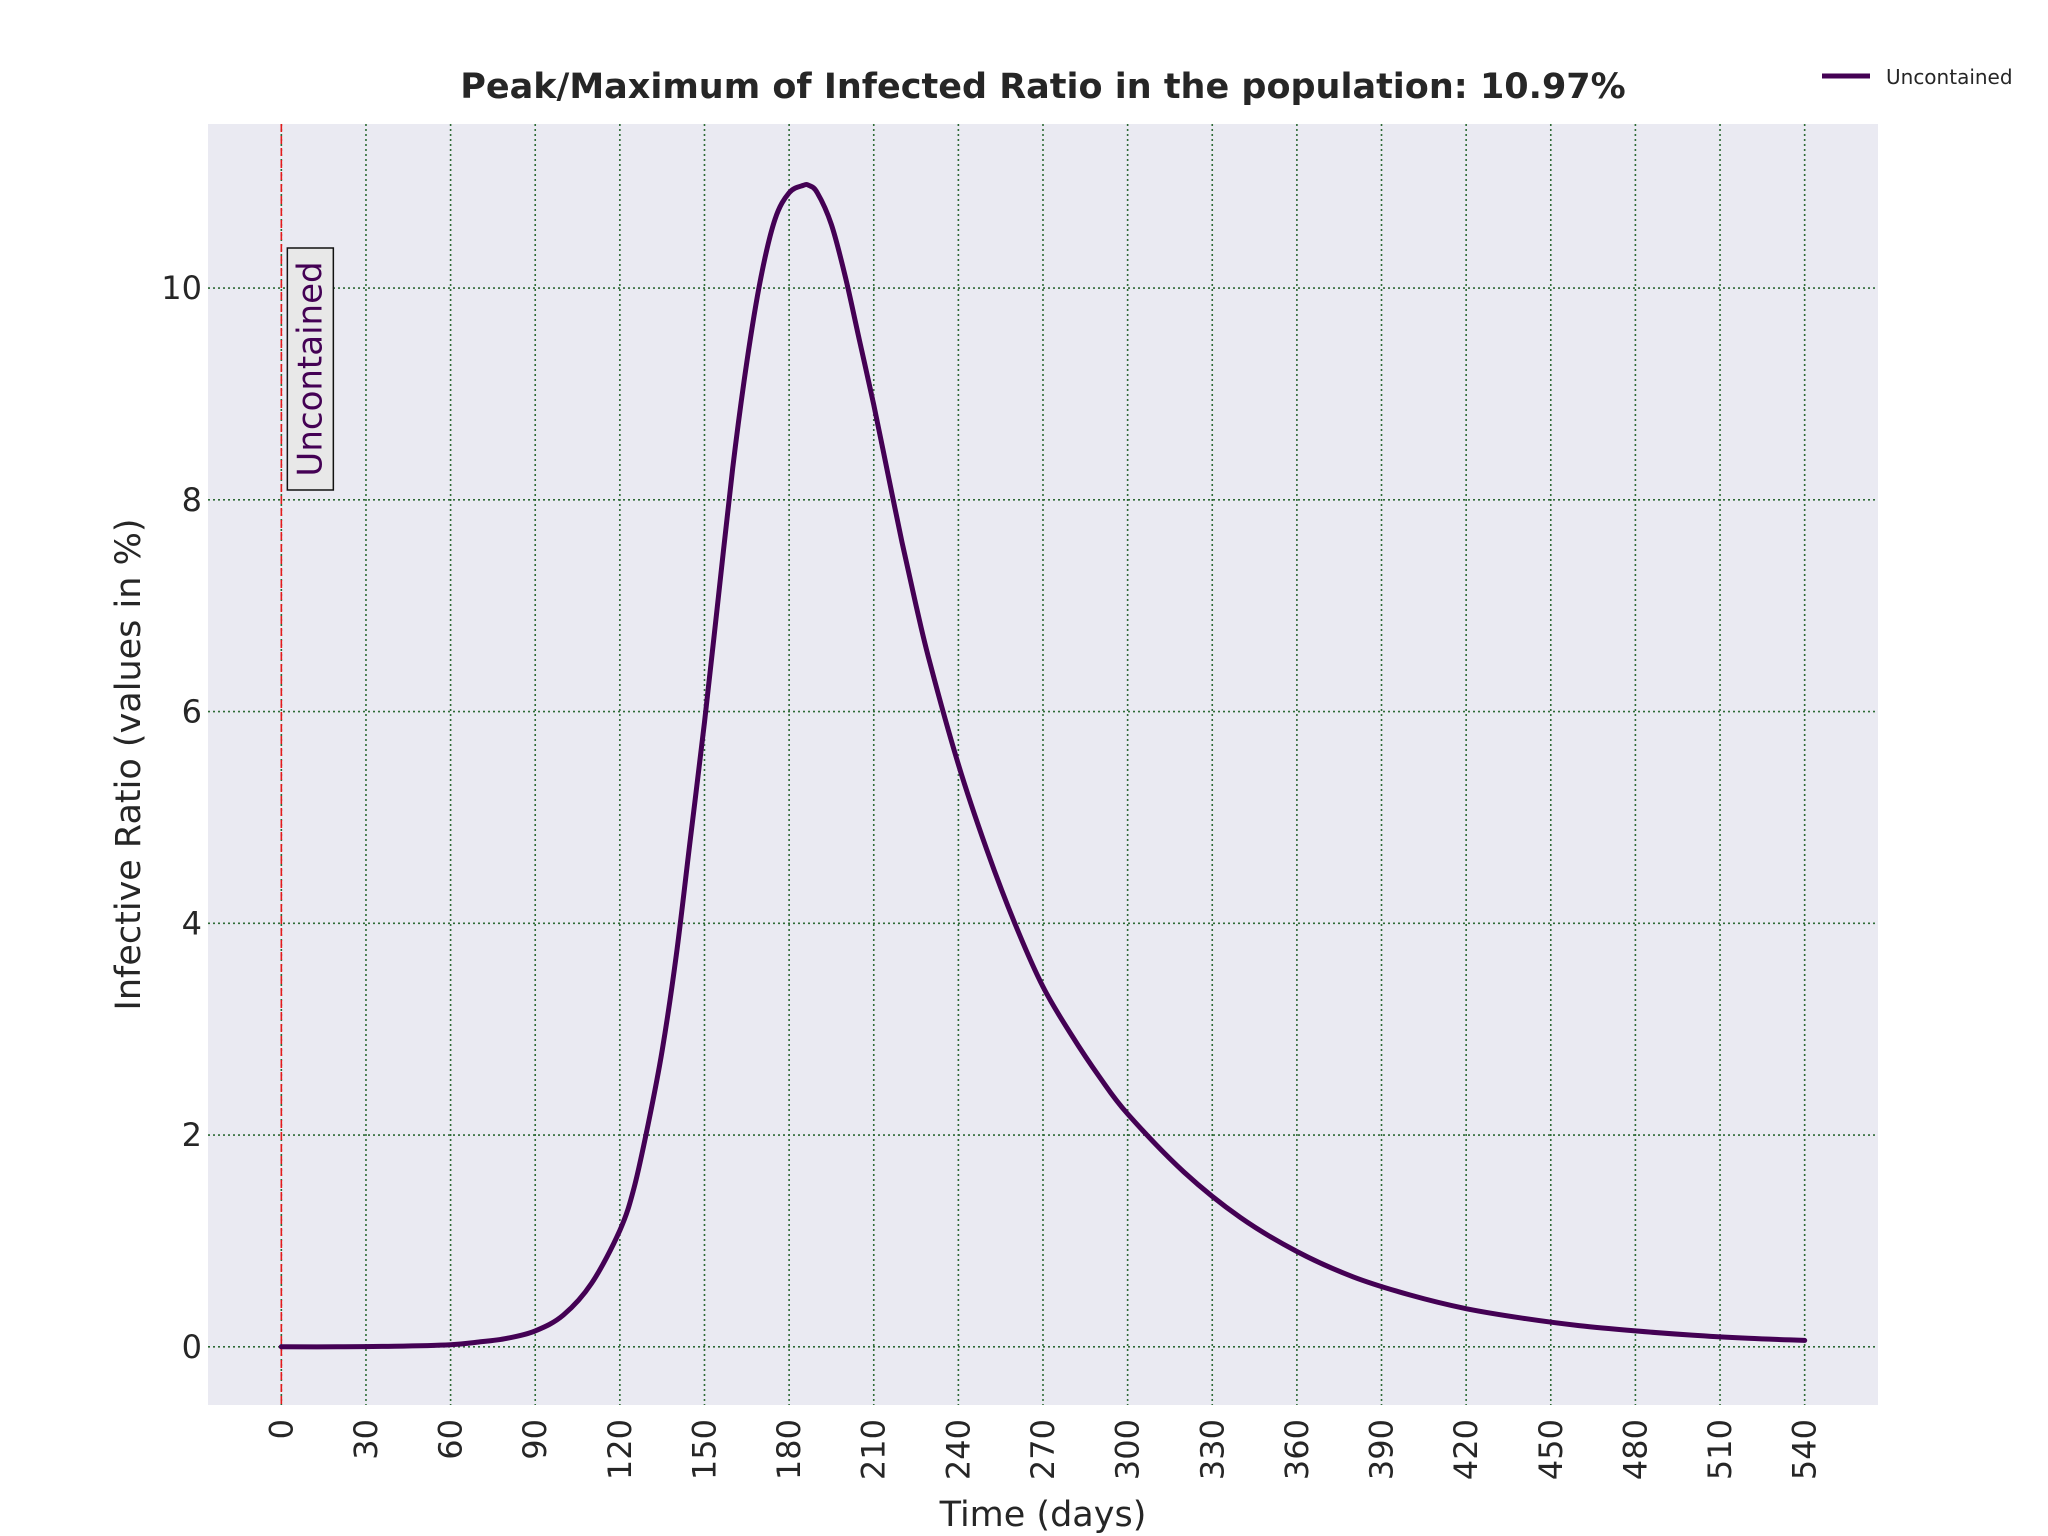 The width and height of the screenshot is (2048, 1536). I want to click on x-tick-label: 270, so click(1043, 1449).